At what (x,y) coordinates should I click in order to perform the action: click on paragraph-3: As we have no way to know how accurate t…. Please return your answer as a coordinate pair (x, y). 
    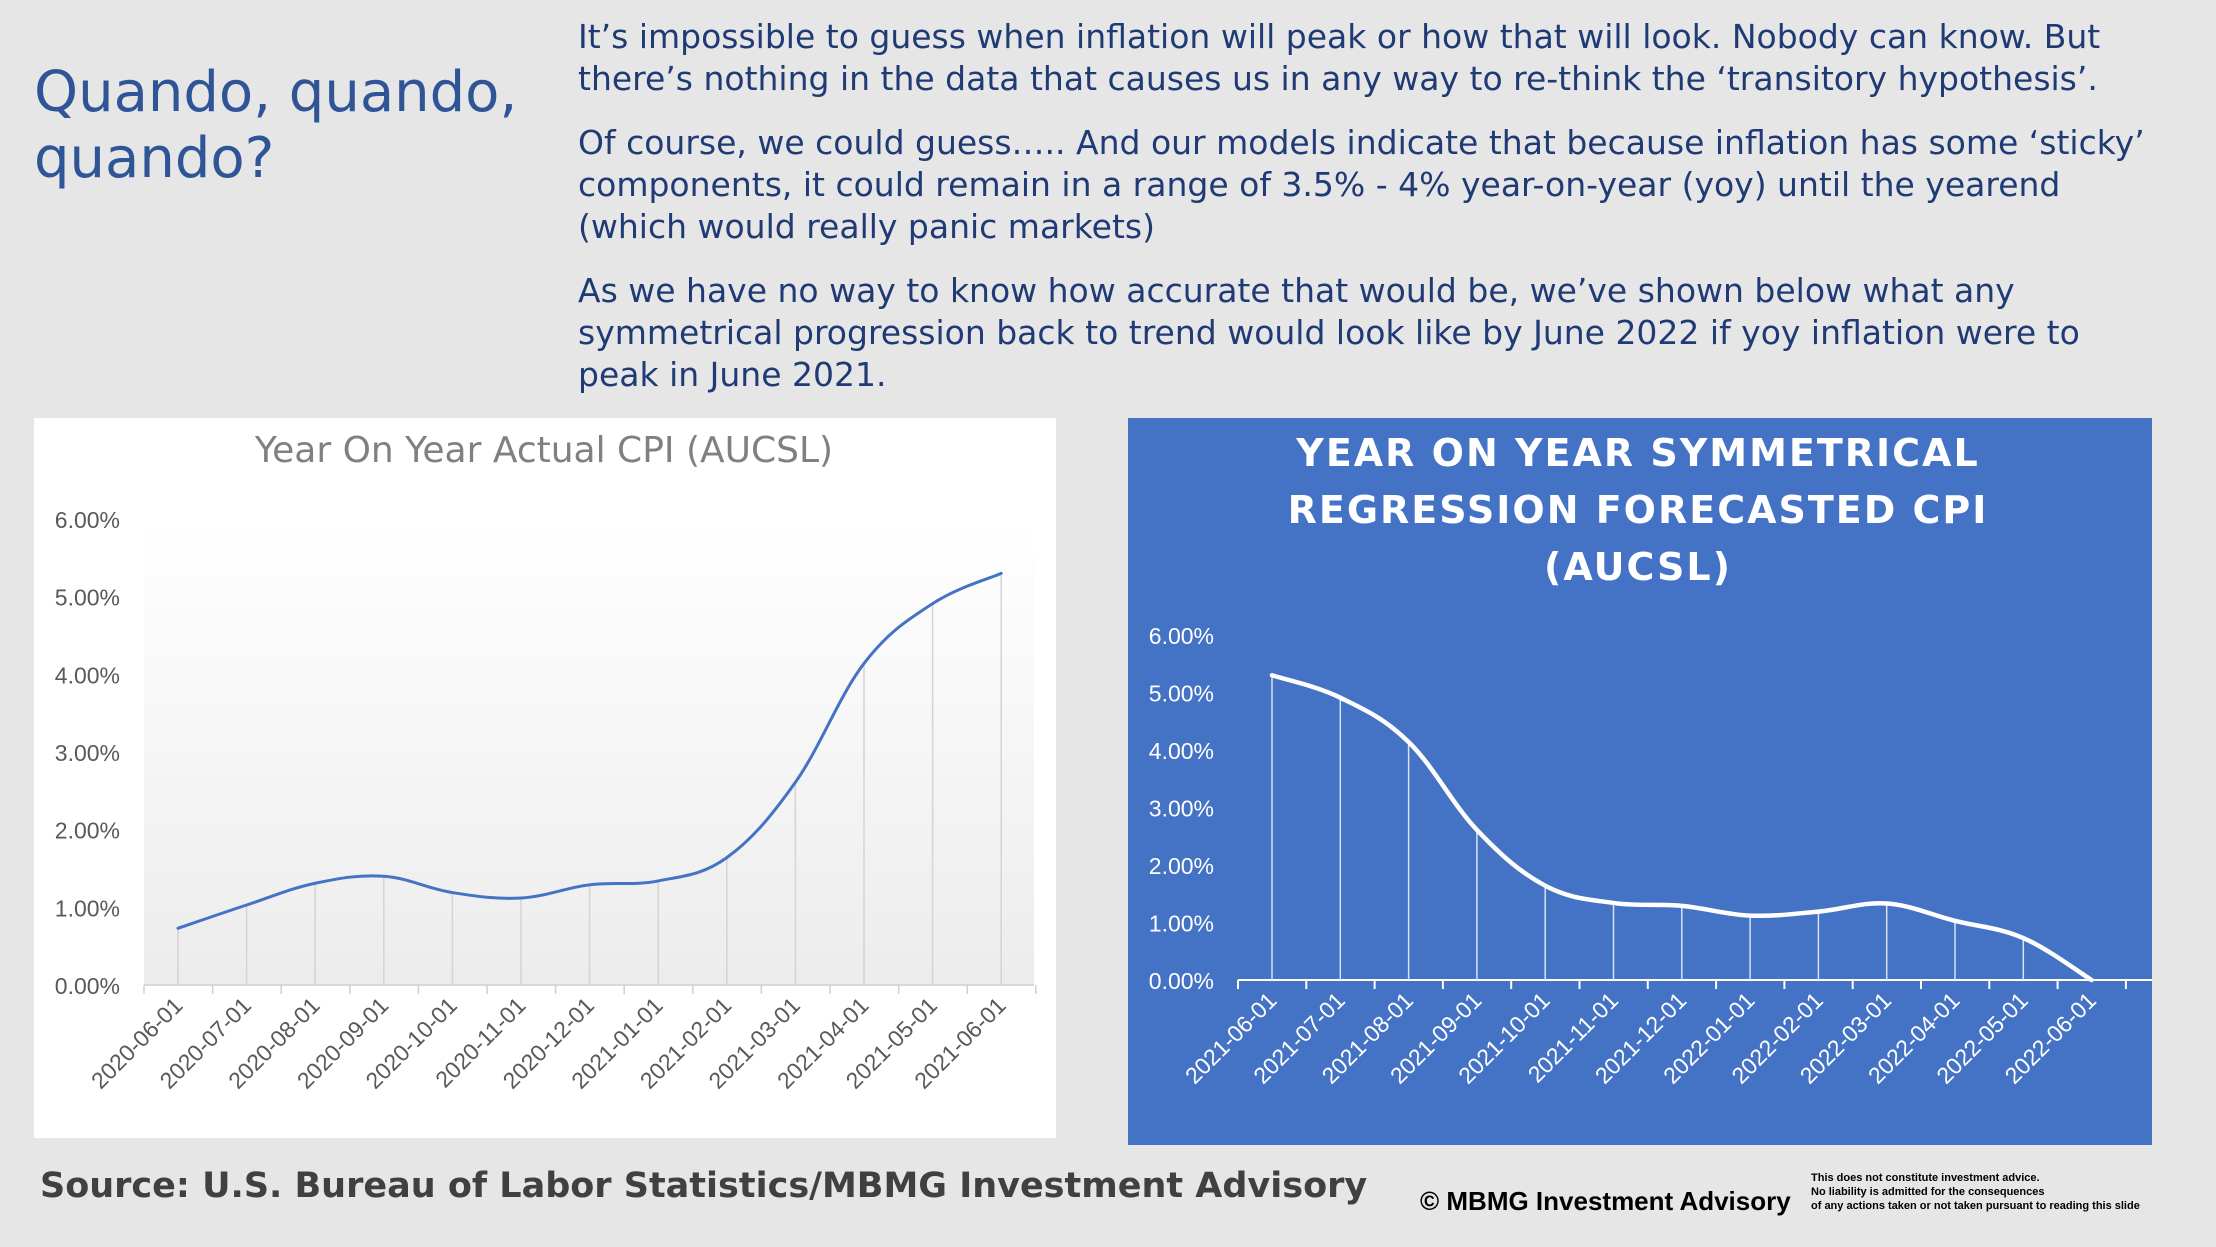
    Looking at the image, I should click on (1329, 332).